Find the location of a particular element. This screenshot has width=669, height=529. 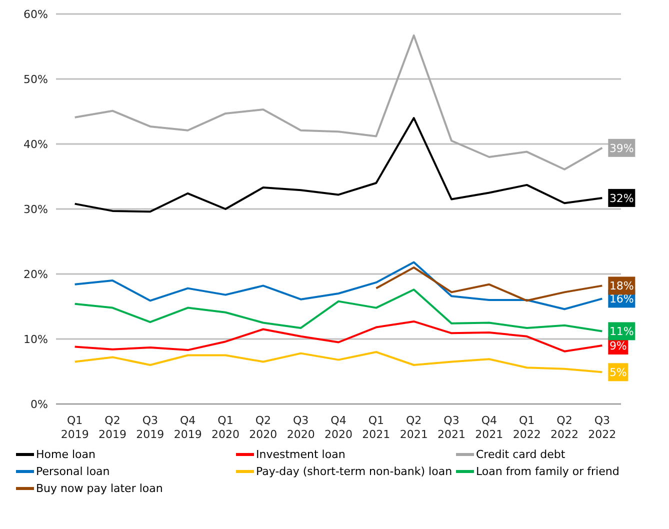

legend-label: Personal loan is located at coordinates (73, 471).